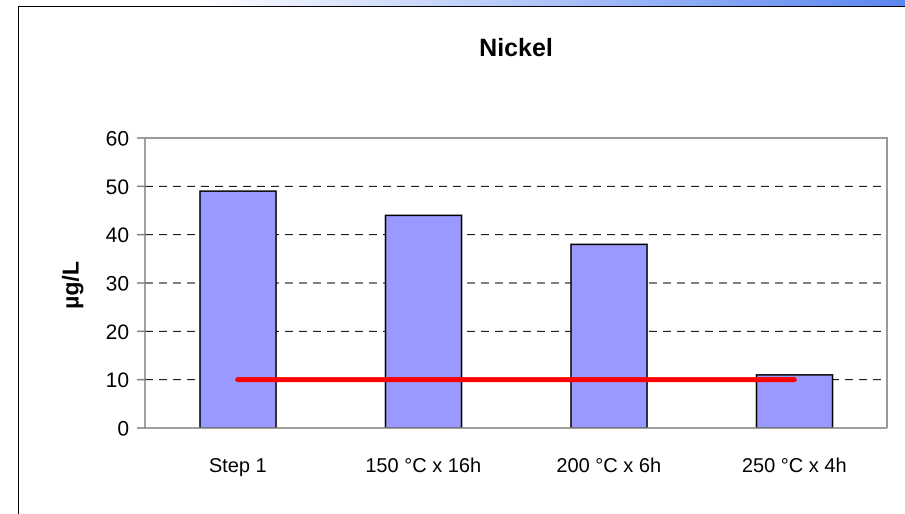  What do you see at coordinates (117, 332) in the screenshot?
I see `y-tick-label: 20` at bounding box center [117, 332].